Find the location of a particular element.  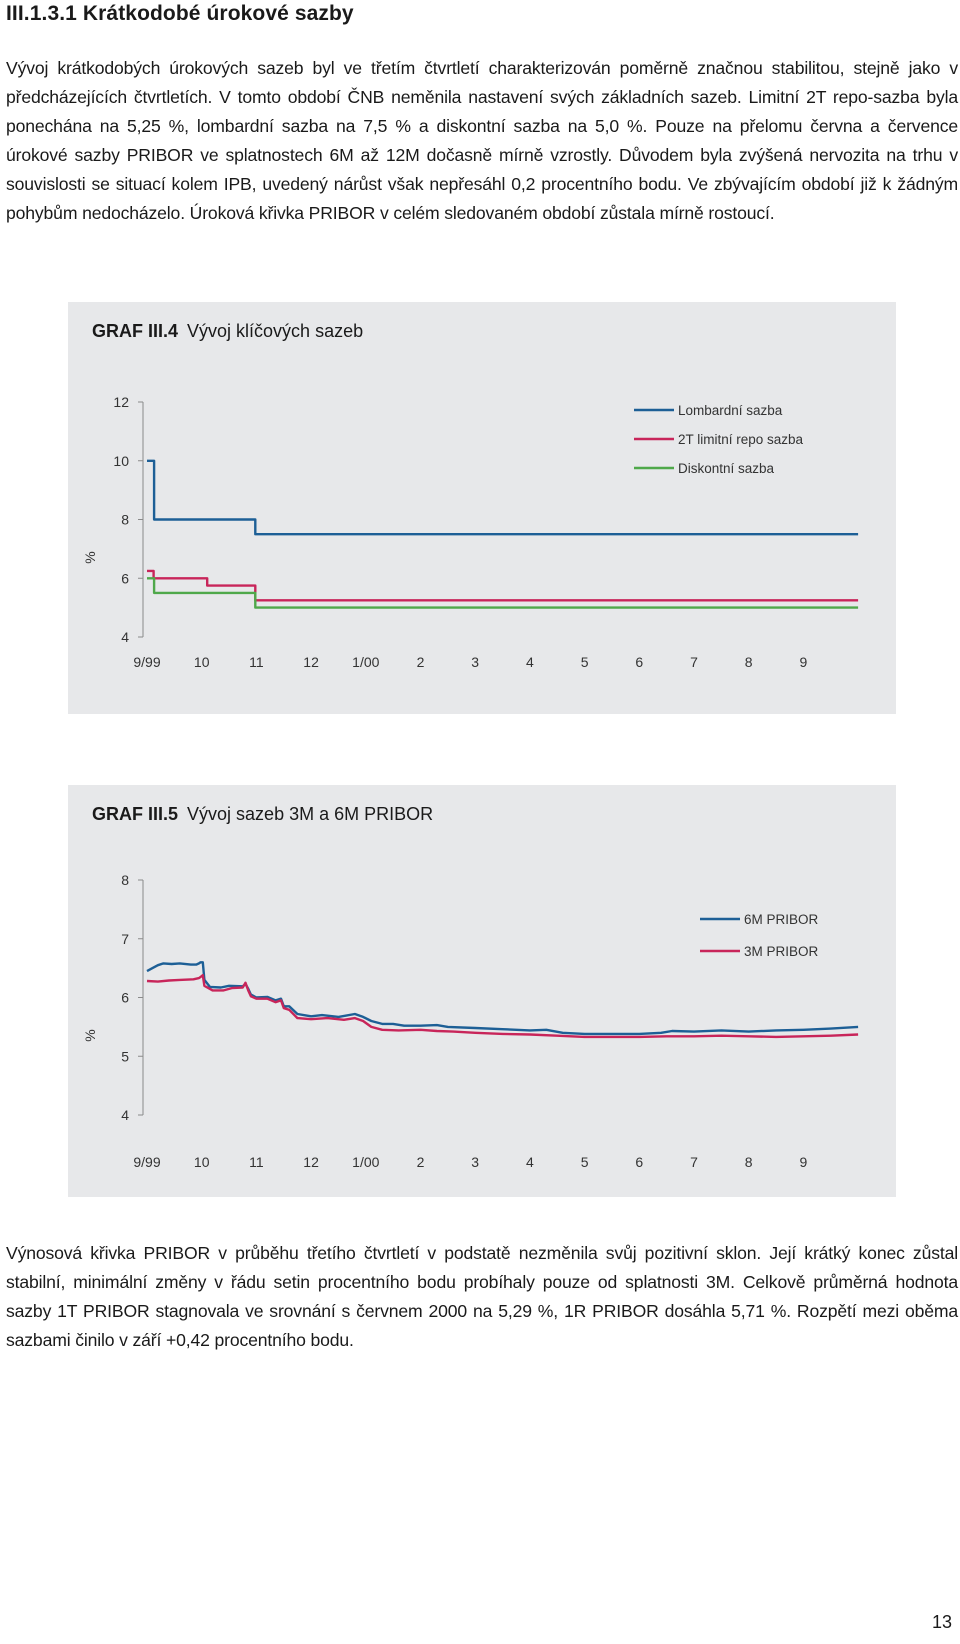

legend-label: Lombardní sazba is located at coordinates (730, 410).